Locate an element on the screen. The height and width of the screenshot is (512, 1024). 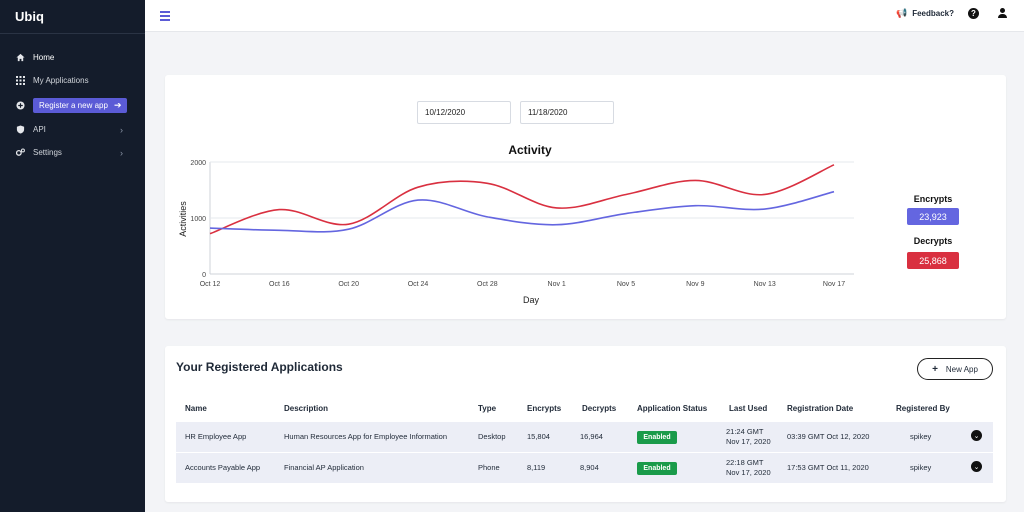
series-line-encrypts is located at coordinates (522, 211).